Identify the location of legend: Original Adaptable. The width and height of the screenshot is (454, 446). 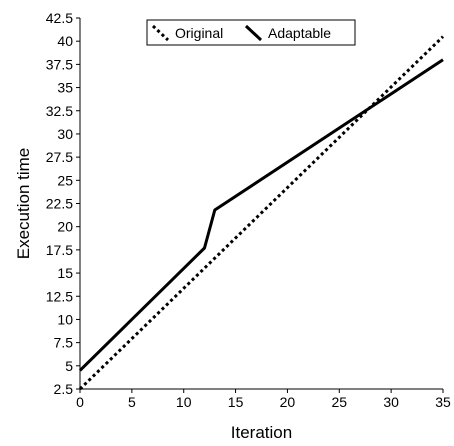
(251, 32).